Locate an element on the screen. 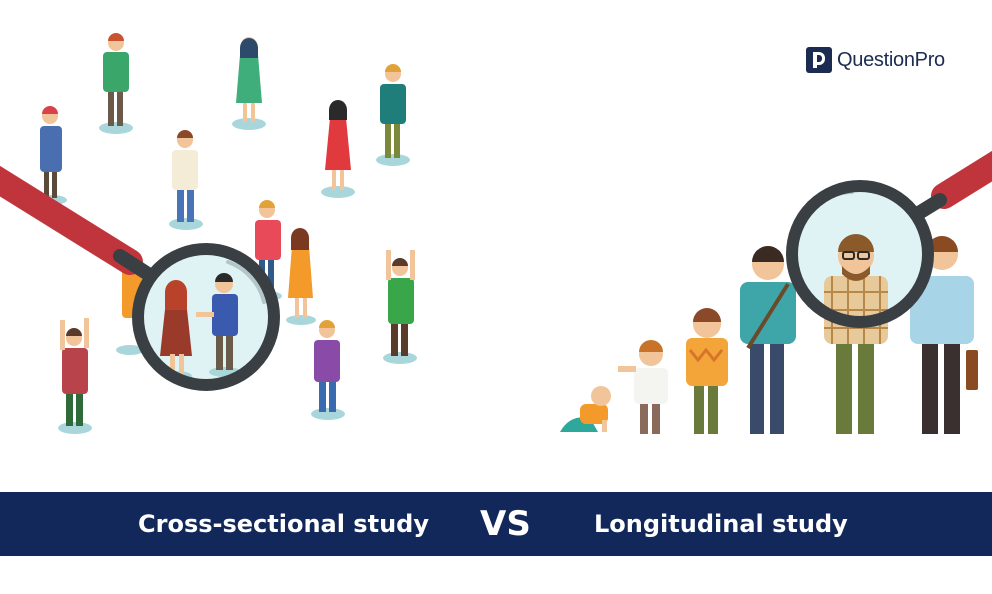 The height and width of the screenshot is (594, 992). baby-figure is located at coordinates (585, 409).